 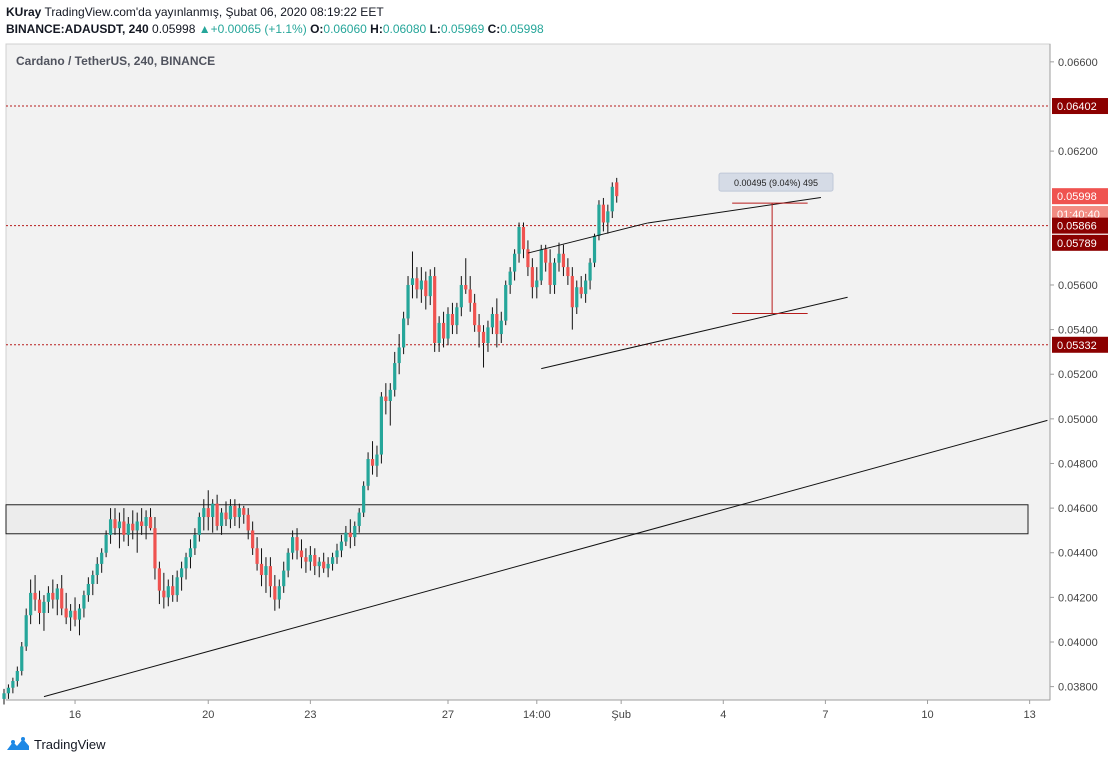 I want to click on tradingview-logo: TradingView, so click(x=56, y=744).